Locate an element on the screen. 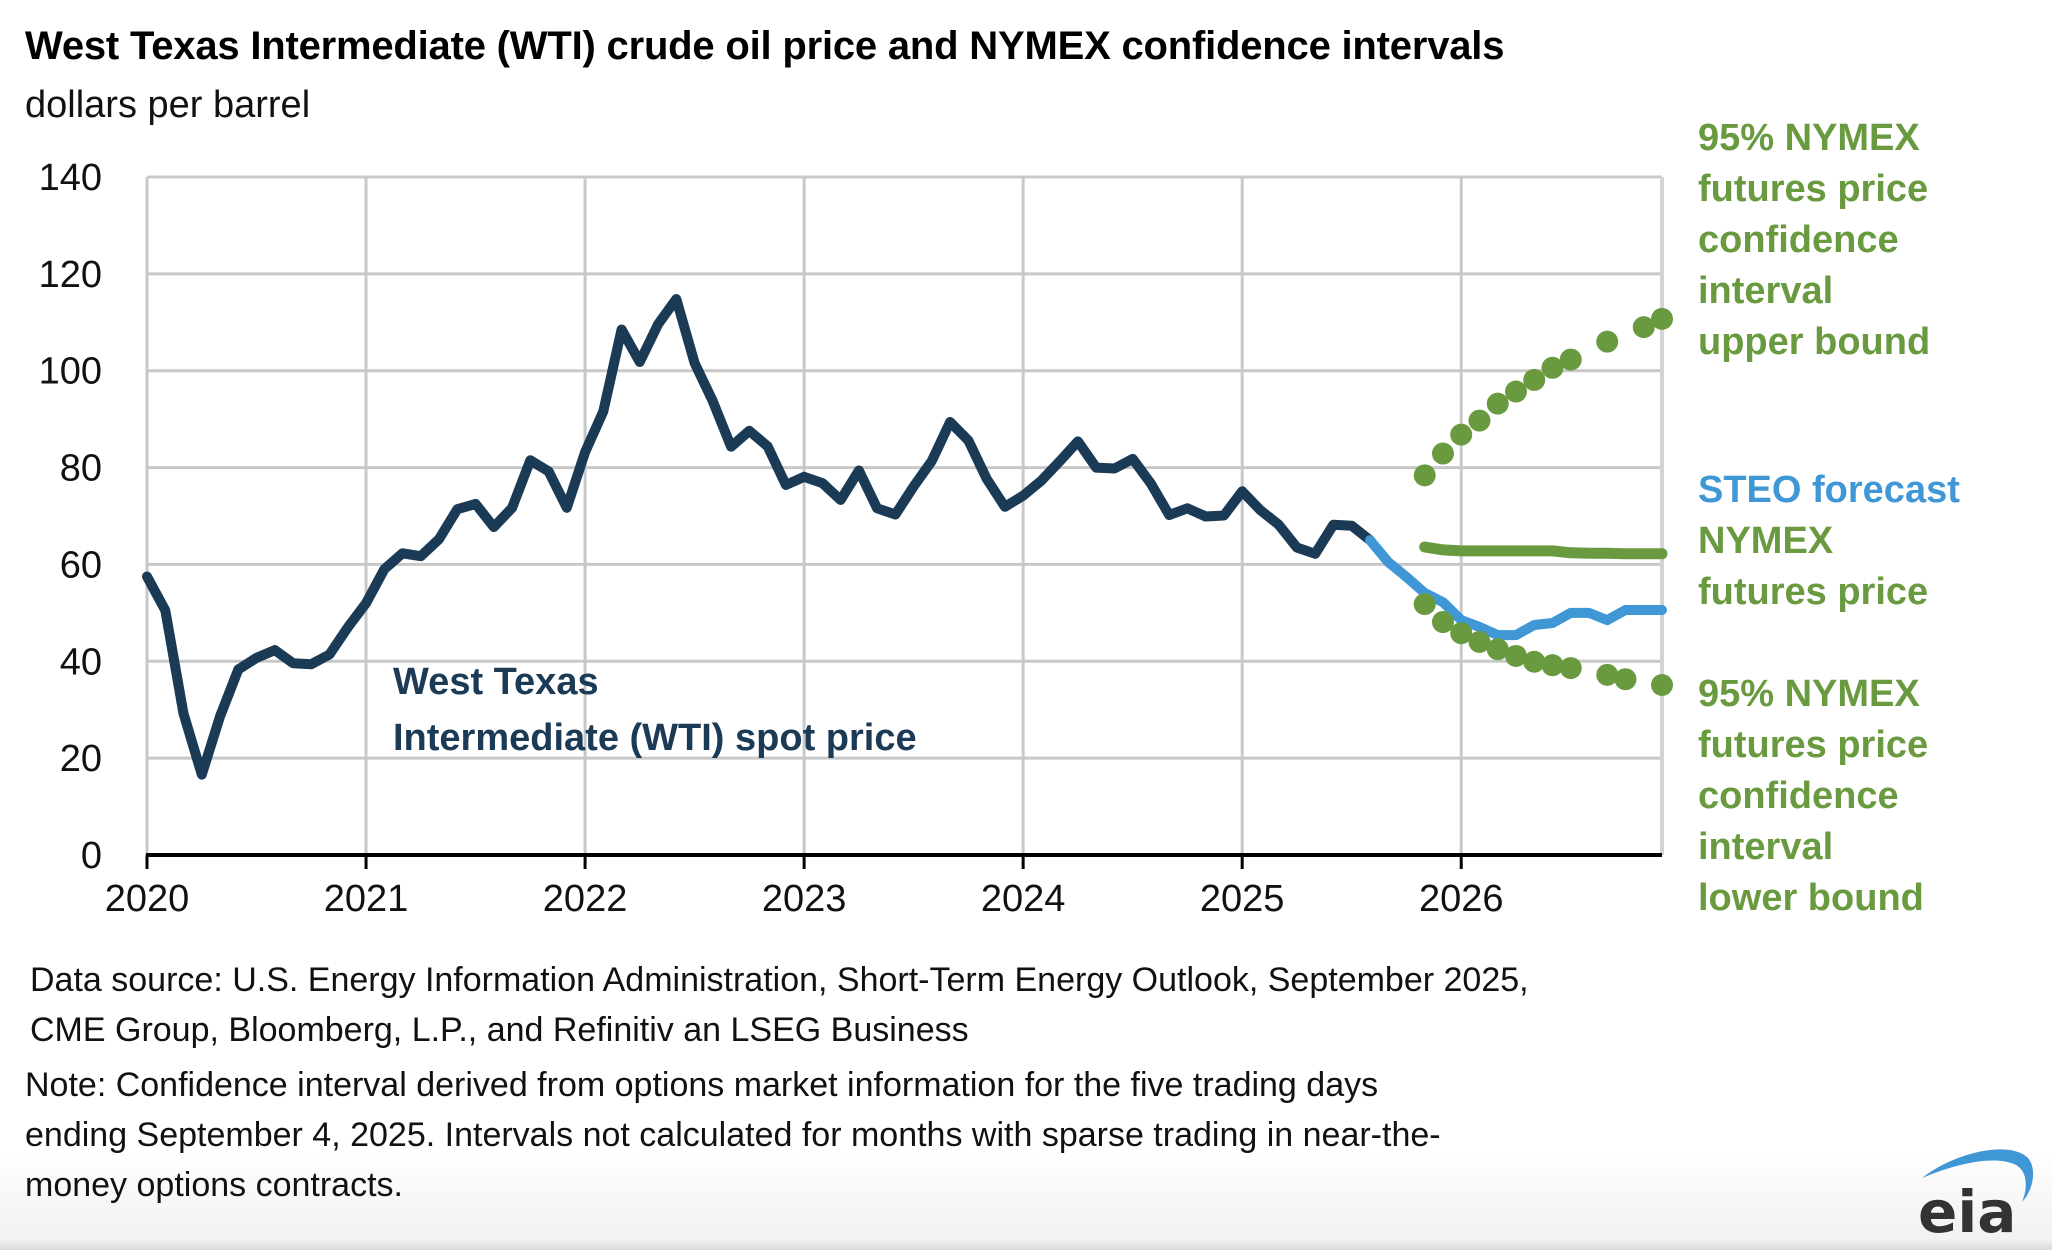  y-tick-label: 0 is located at coordinates (91, 856).